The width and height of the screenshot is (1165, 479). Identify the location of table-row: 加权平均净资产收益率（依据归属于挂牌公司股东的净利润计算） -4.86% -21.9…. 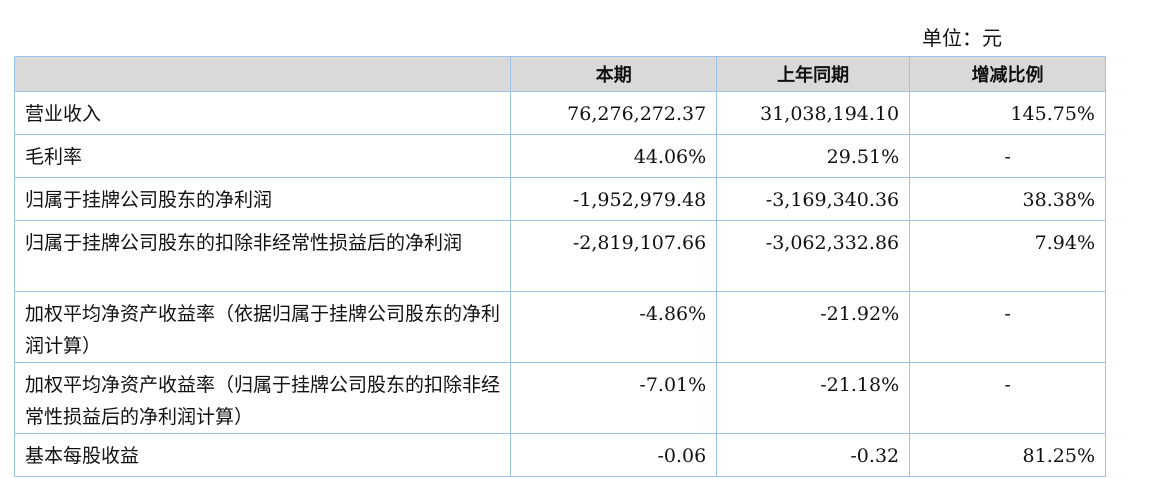
(559, 327).